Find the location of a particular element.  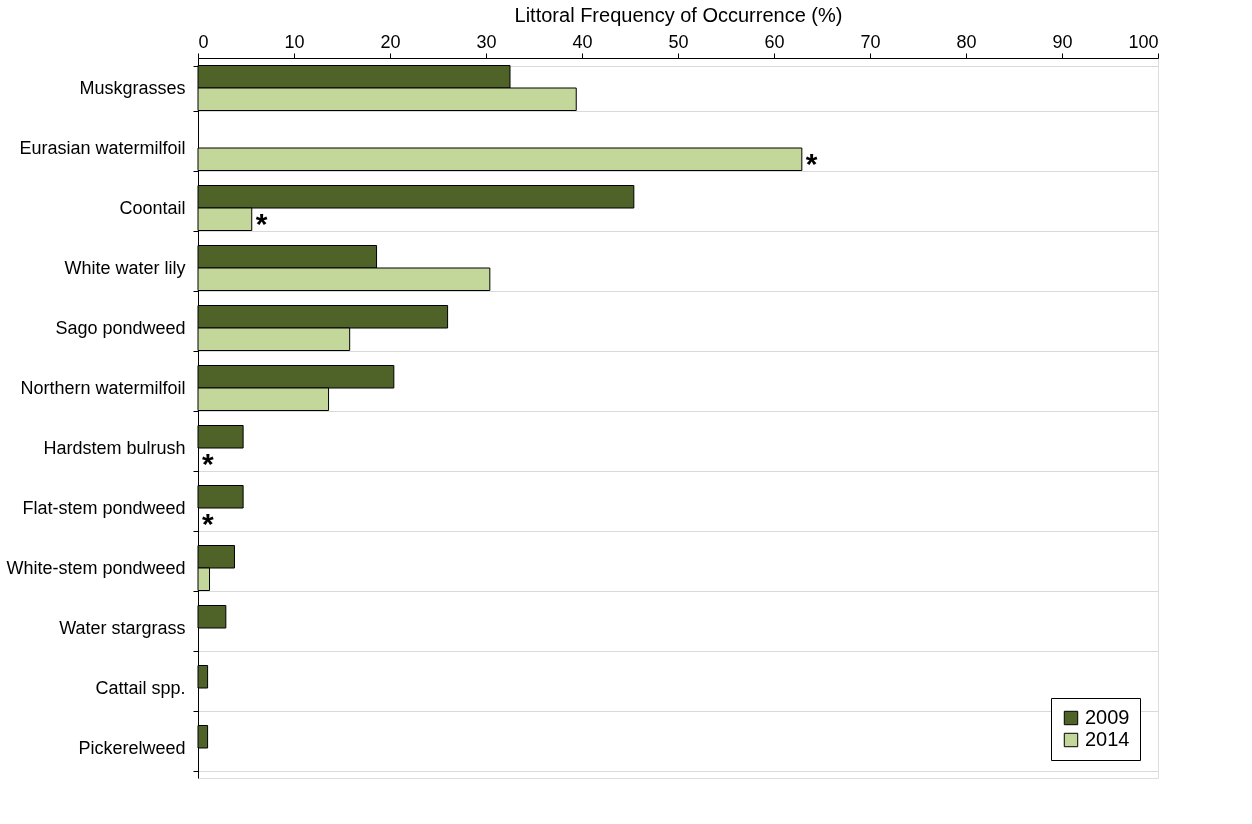

y-tick-label: Pickerelweed is located at coordinates (132, 747).